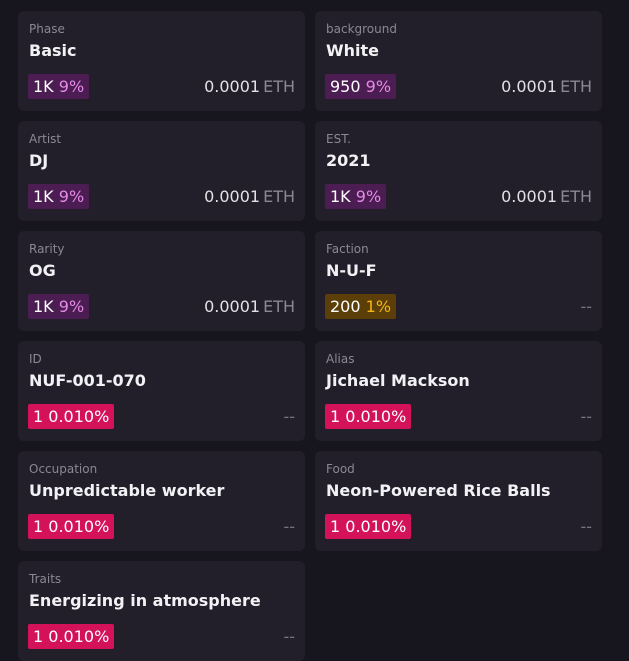 Image resolution: width=629 pixels, height=661 pixels. What do you see at coordinates (351, 270) in the screenshot?
I see `trait-value: N-U-F` at bounding box center [351, 270].